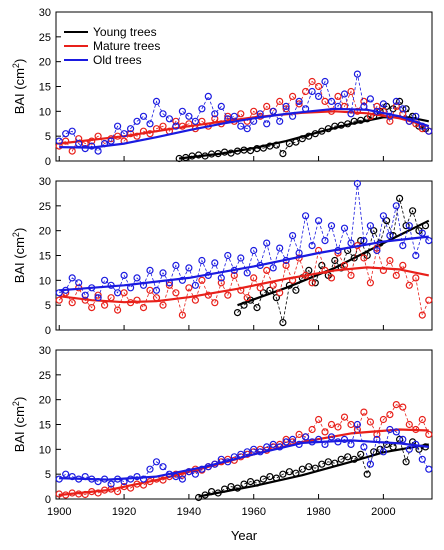 Image resolution: width=444 pixels, height=550 pixels. Describe the element at coordinates (16, 403) in the screenshot. I see `y-axis-label-superscript: 2` at that location.